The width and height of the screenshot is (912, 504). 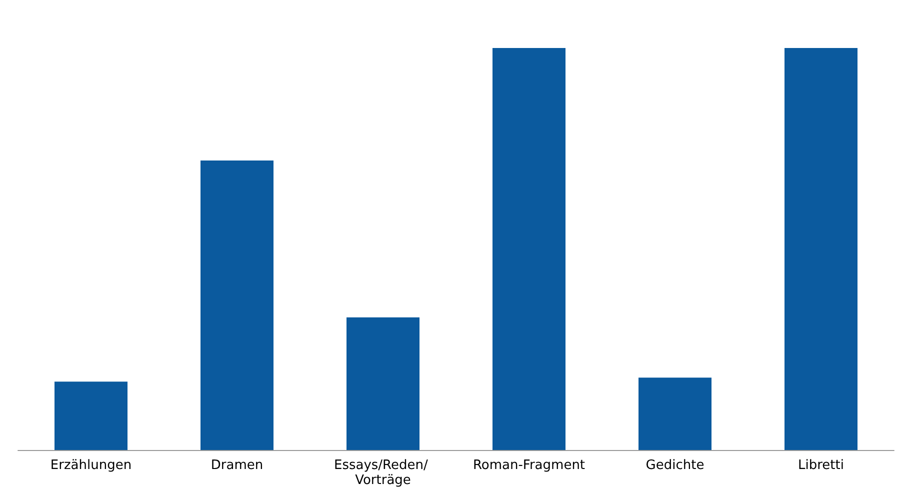 I want to click on x-tick-label: Gedichte, so click(x=675, y=465).